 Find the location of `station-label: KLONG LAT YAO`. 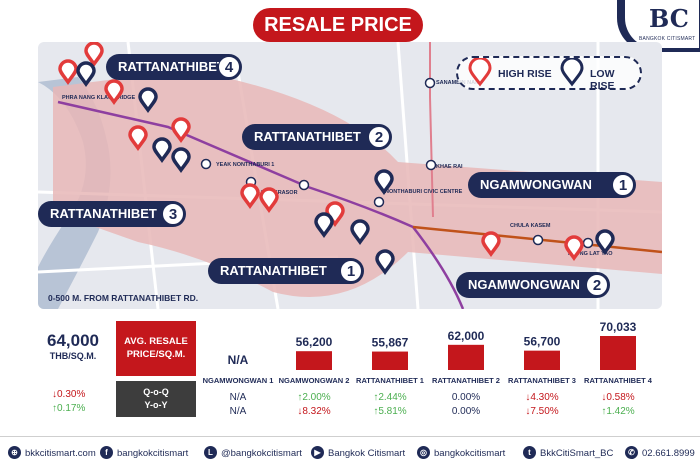

station-label: KLONG LAT YAO is located at coordinates (590, 254).